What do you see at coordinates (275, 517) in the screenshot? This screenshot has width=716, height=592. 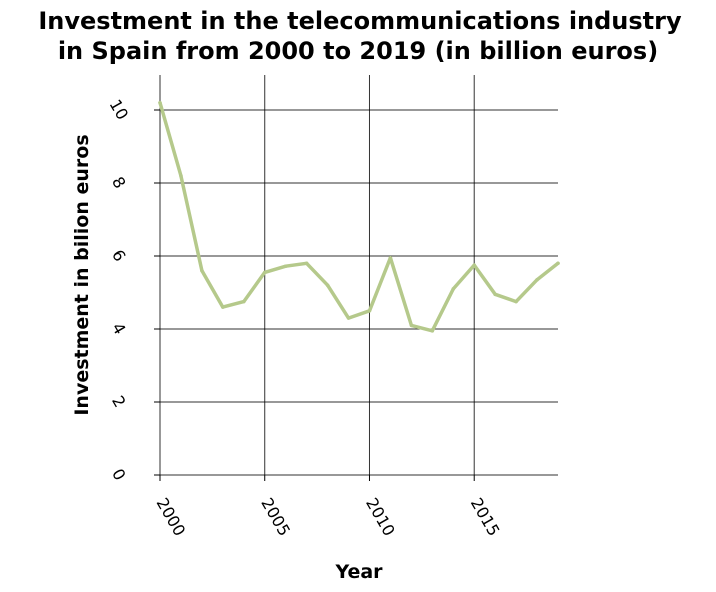 I see `x-tick-label: 2005` at bounding box center [275, 517].